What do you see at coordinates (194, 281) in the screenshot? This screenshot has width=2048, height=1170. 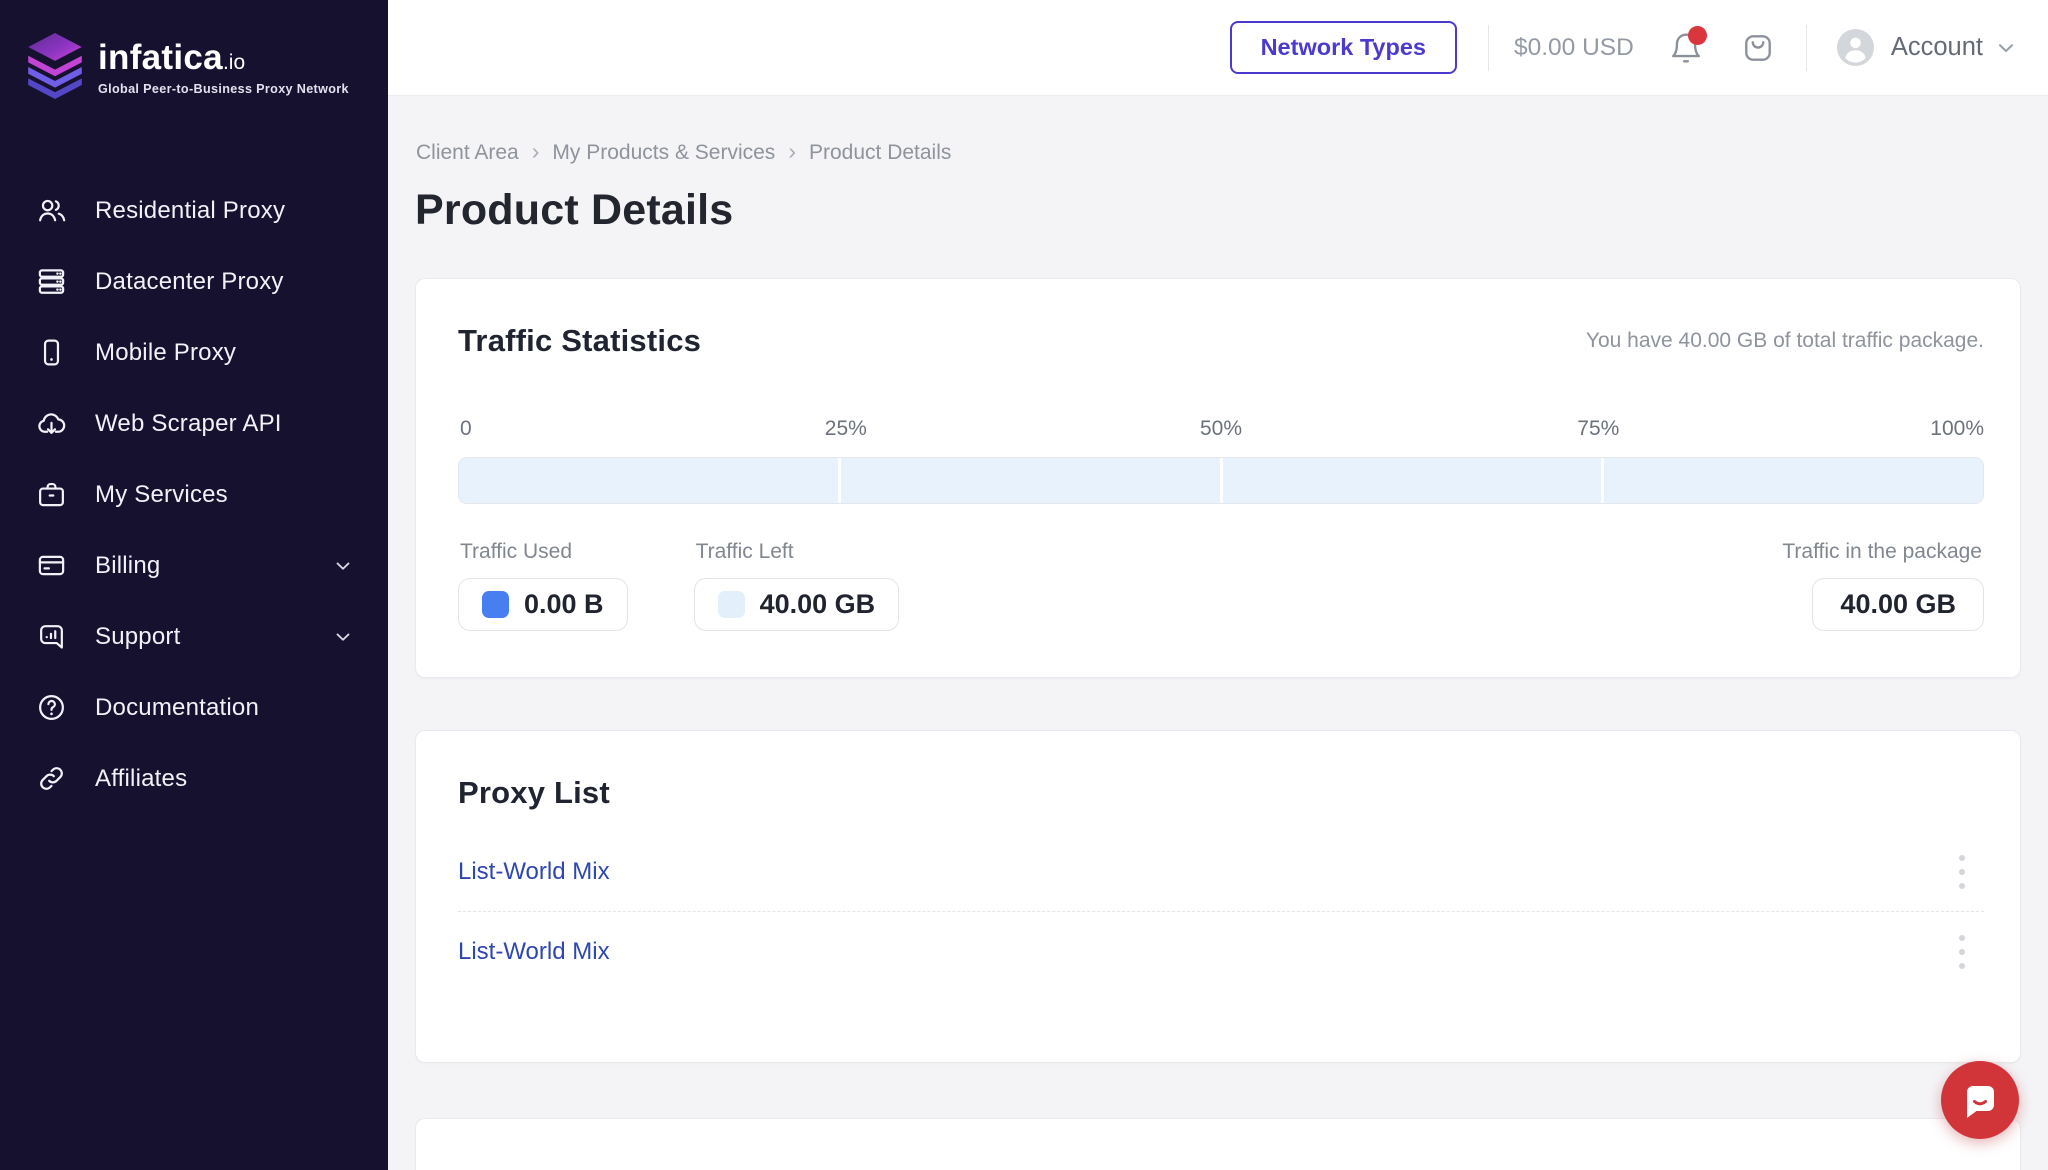 I see `sidebar-item-datacenter-proxy: Datacenter Proxy` at bounding box center [194, 281].